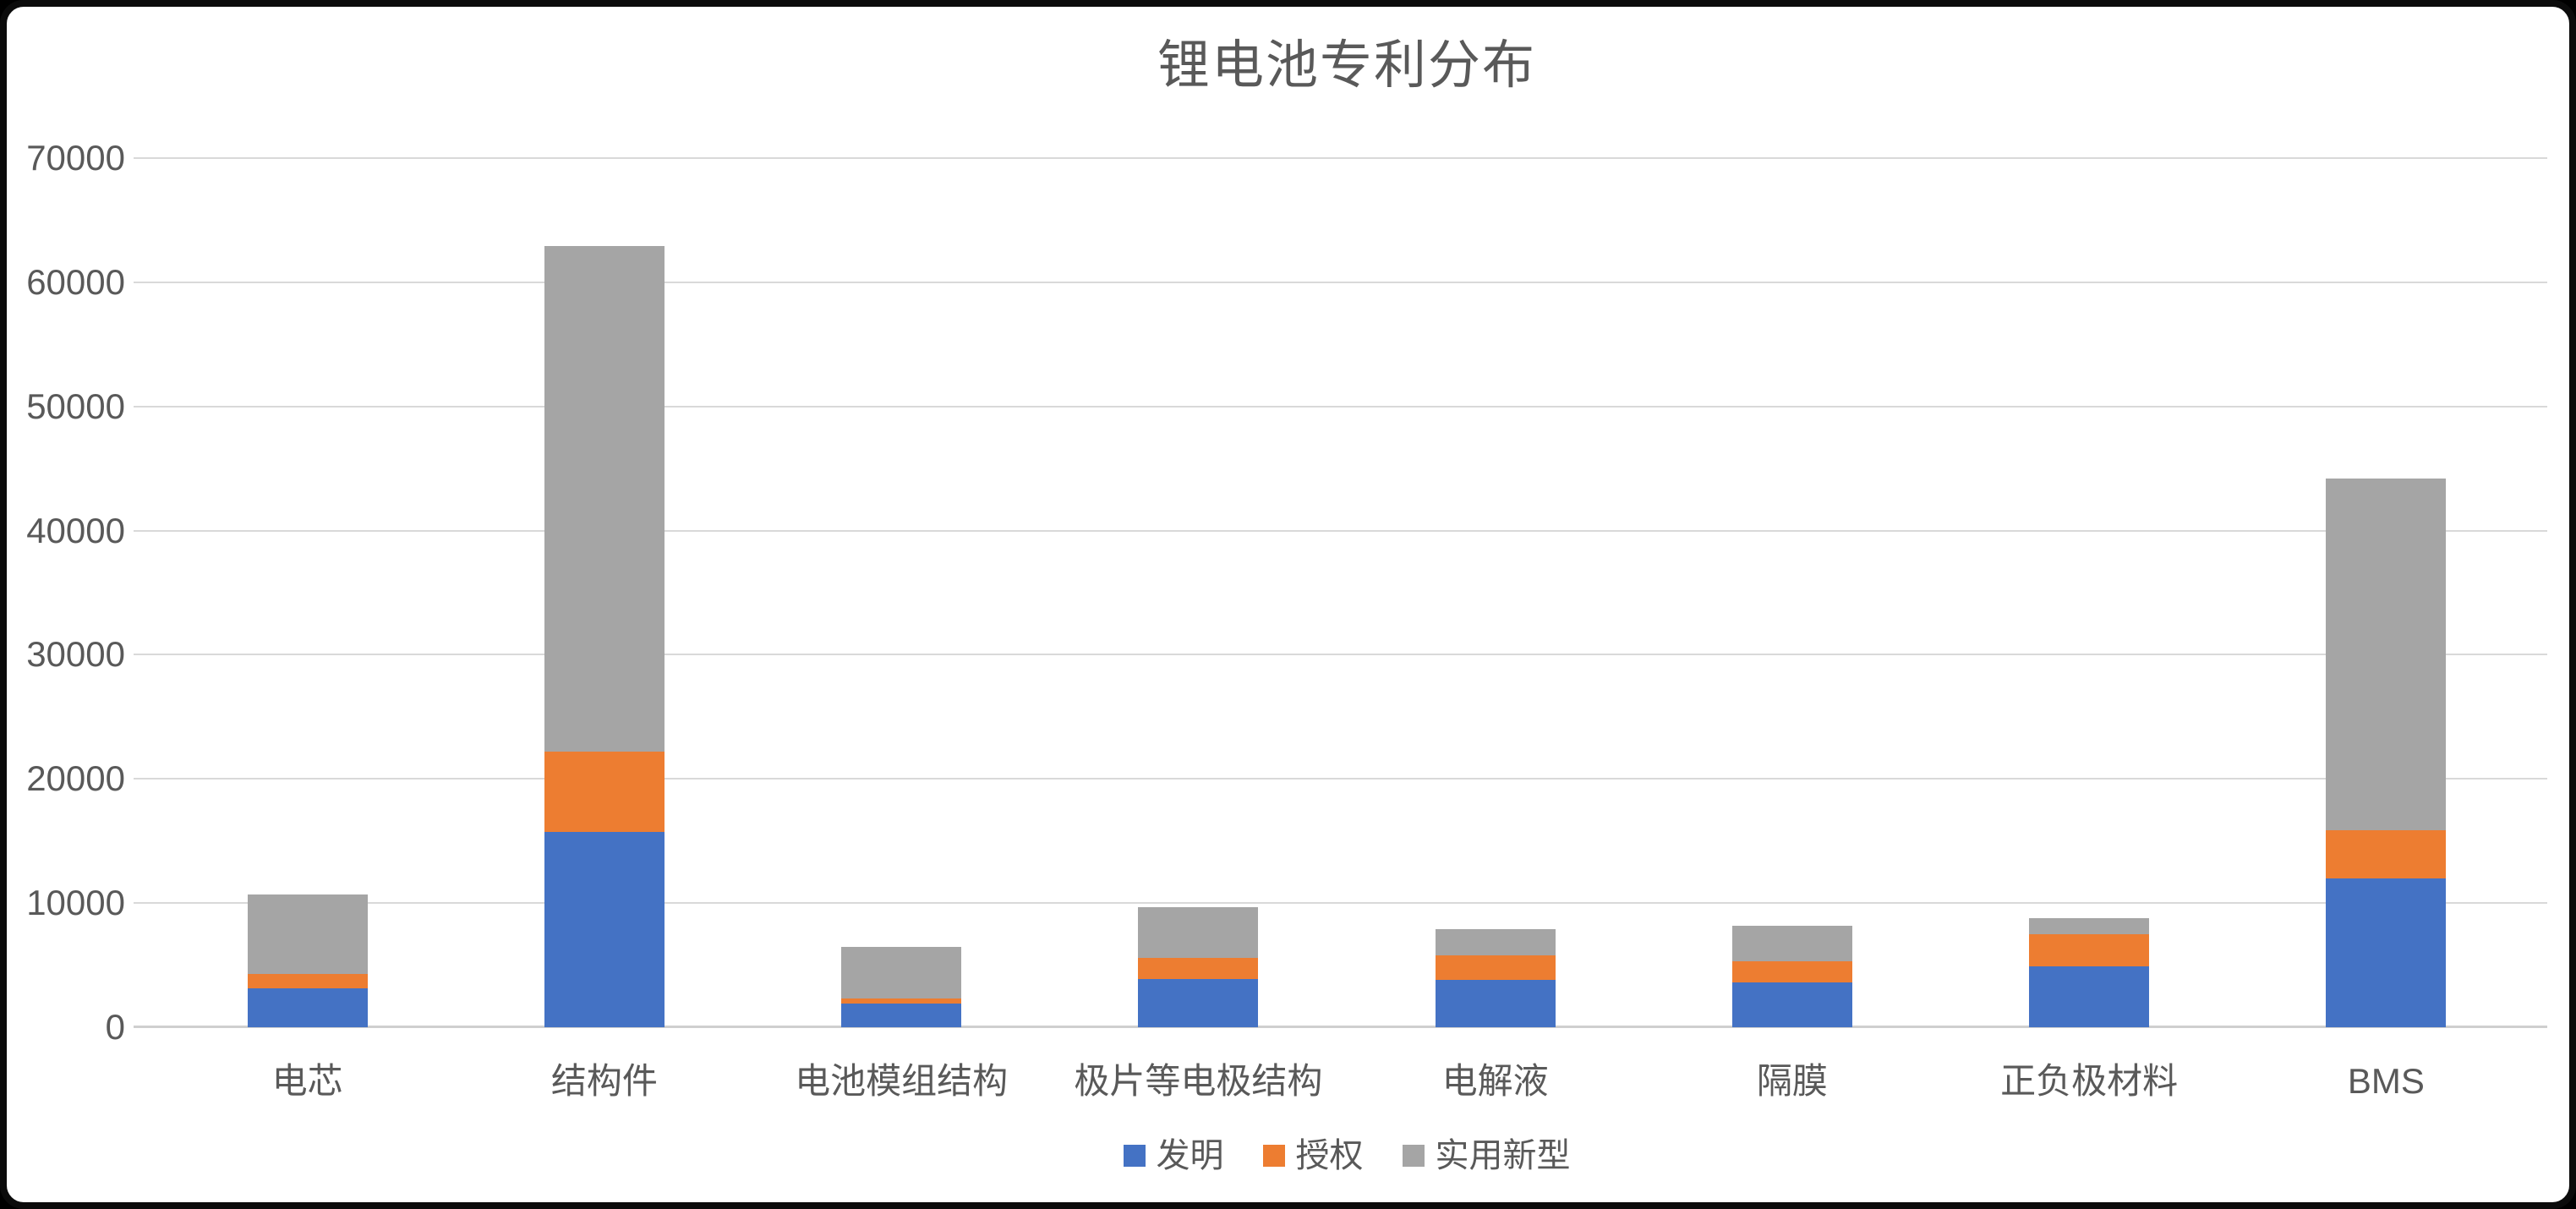 The image size is (2576, 1209). I want to click on x-tick-label: 隔膜, so click(1792, 1081).